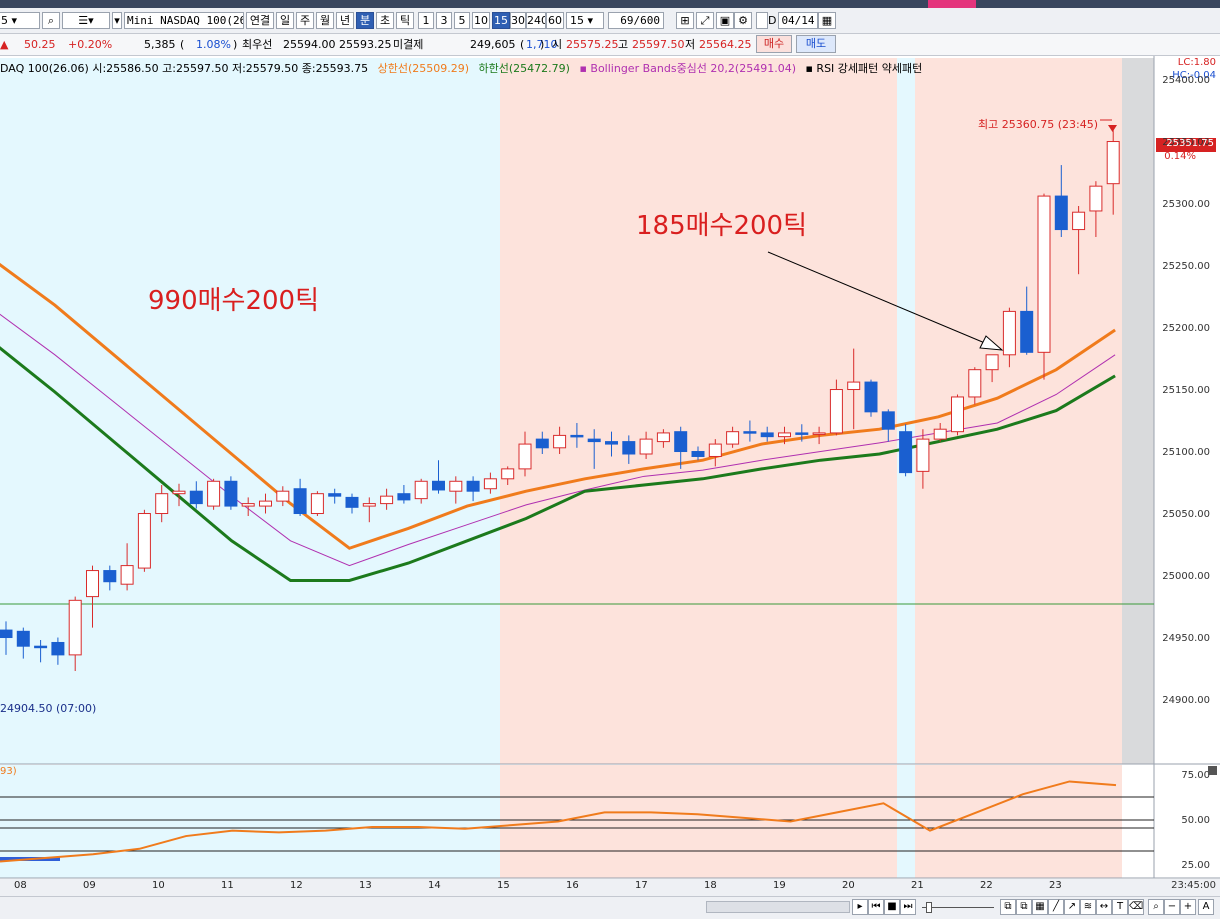 The image size is (1220, 919). Describe the element at coordinates (1008, 907) in the screenshot. I see `layout-icon: ⧉` at that location.